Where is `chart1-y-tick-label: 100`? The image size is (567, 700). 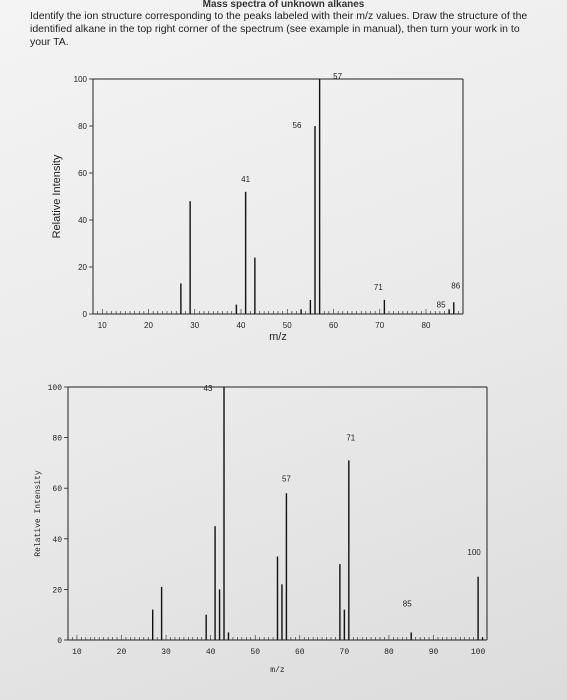
chart1-y-tick-label: 100 is located at coordinates (81, 79).